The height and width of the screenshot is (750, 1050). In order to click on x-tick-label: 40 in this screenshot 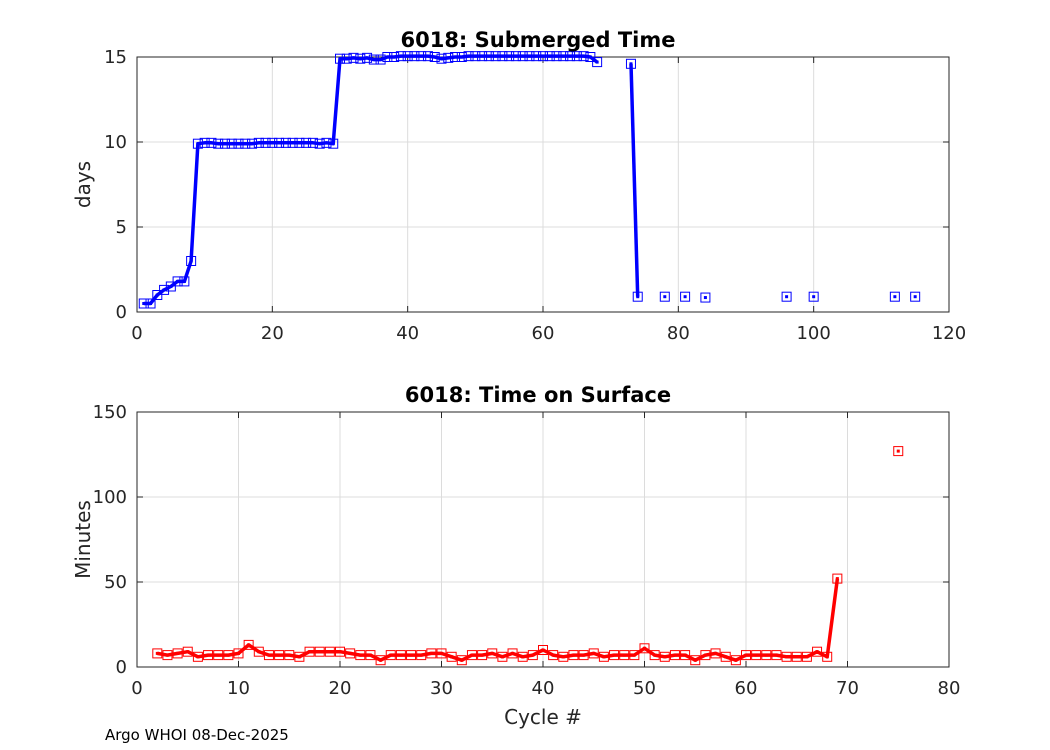, I will do `click(407, 333)`.